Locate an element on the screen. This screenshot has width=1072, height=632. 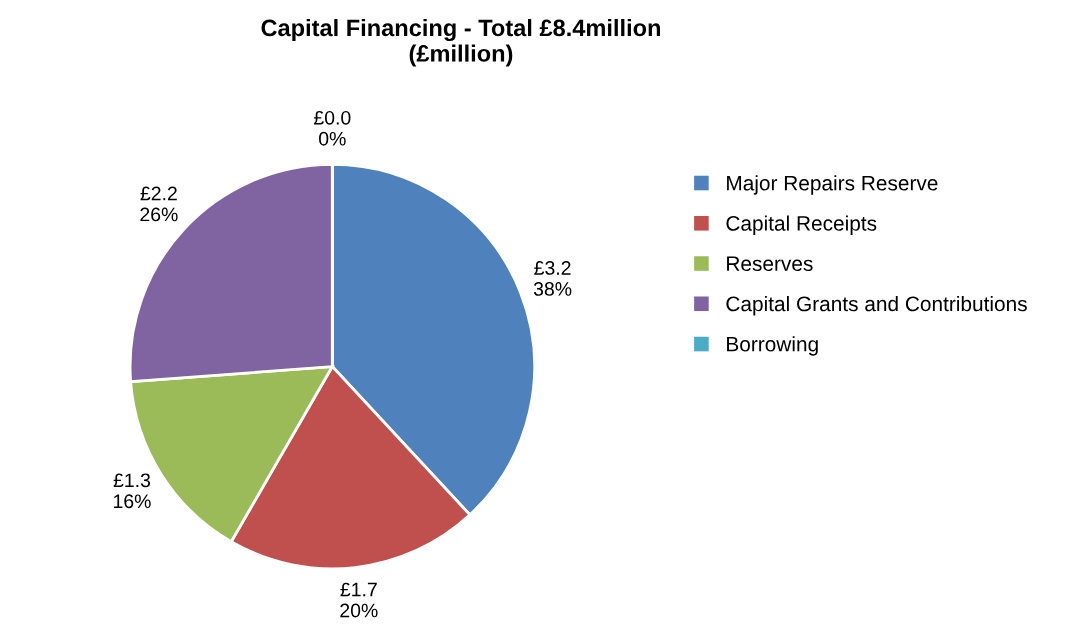
legend-label: Borrowing is located at coordinates (772, 346).